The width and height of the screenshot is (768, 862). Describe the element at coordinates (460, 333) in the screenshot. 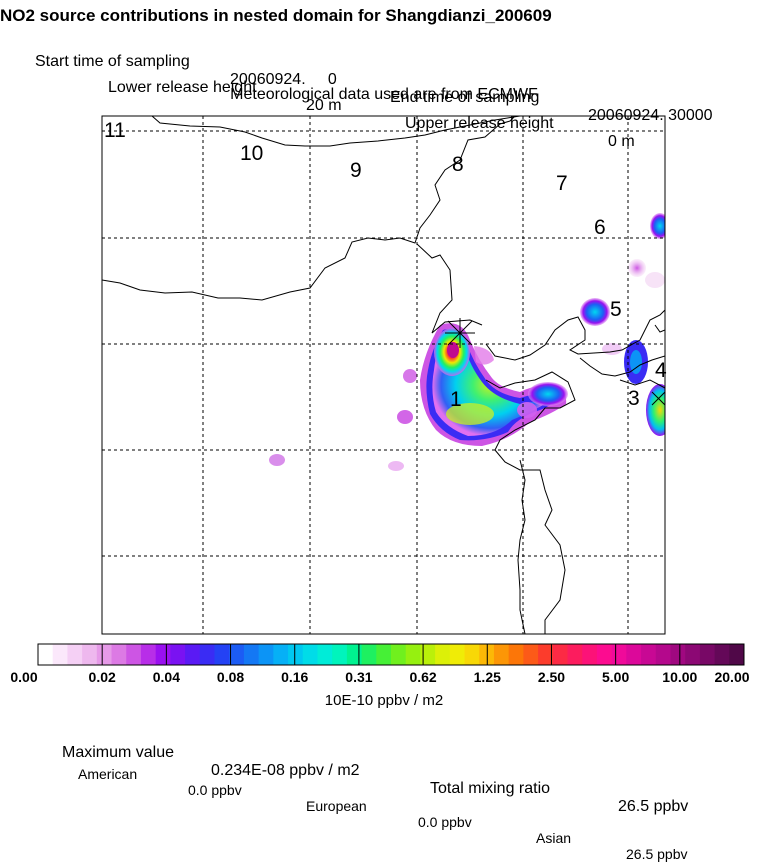

I see `station-marker-icon` at that location.